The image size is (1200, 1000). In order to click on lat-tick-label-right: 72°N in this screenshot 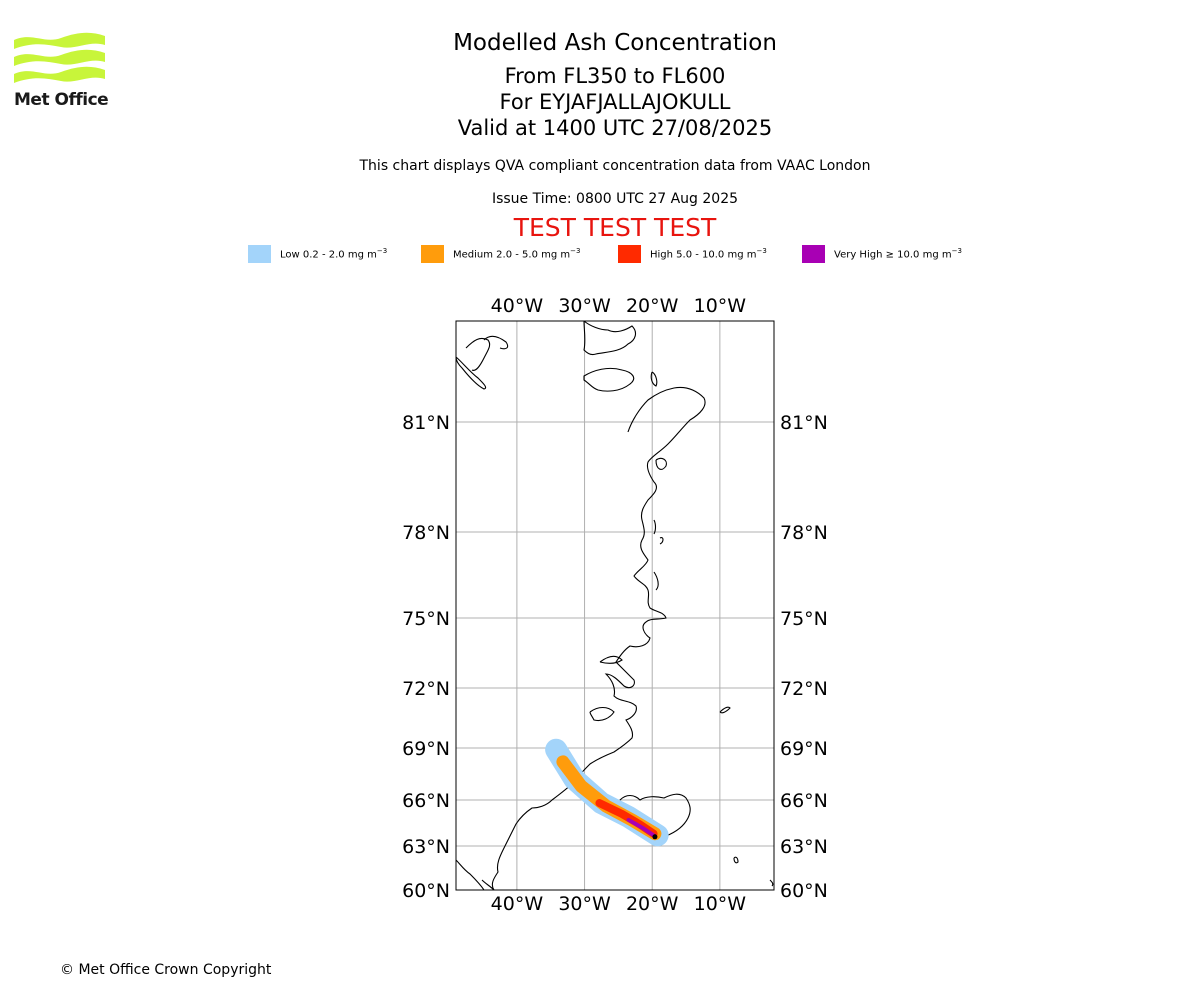, I will do `click(804, 689)`.